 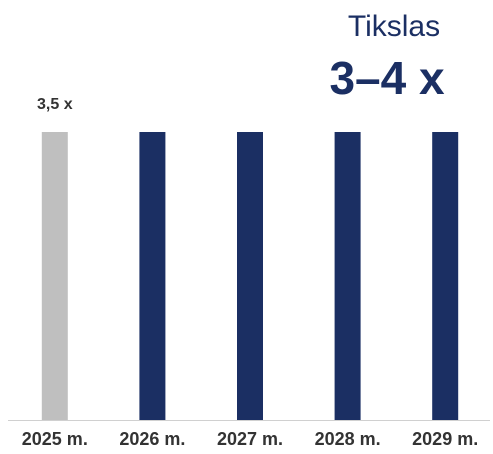 What do you see at coordinates (152, 439) in the screenshot?
I see `x-tick-label: 2026 m.` at bounding box center [152, 439].